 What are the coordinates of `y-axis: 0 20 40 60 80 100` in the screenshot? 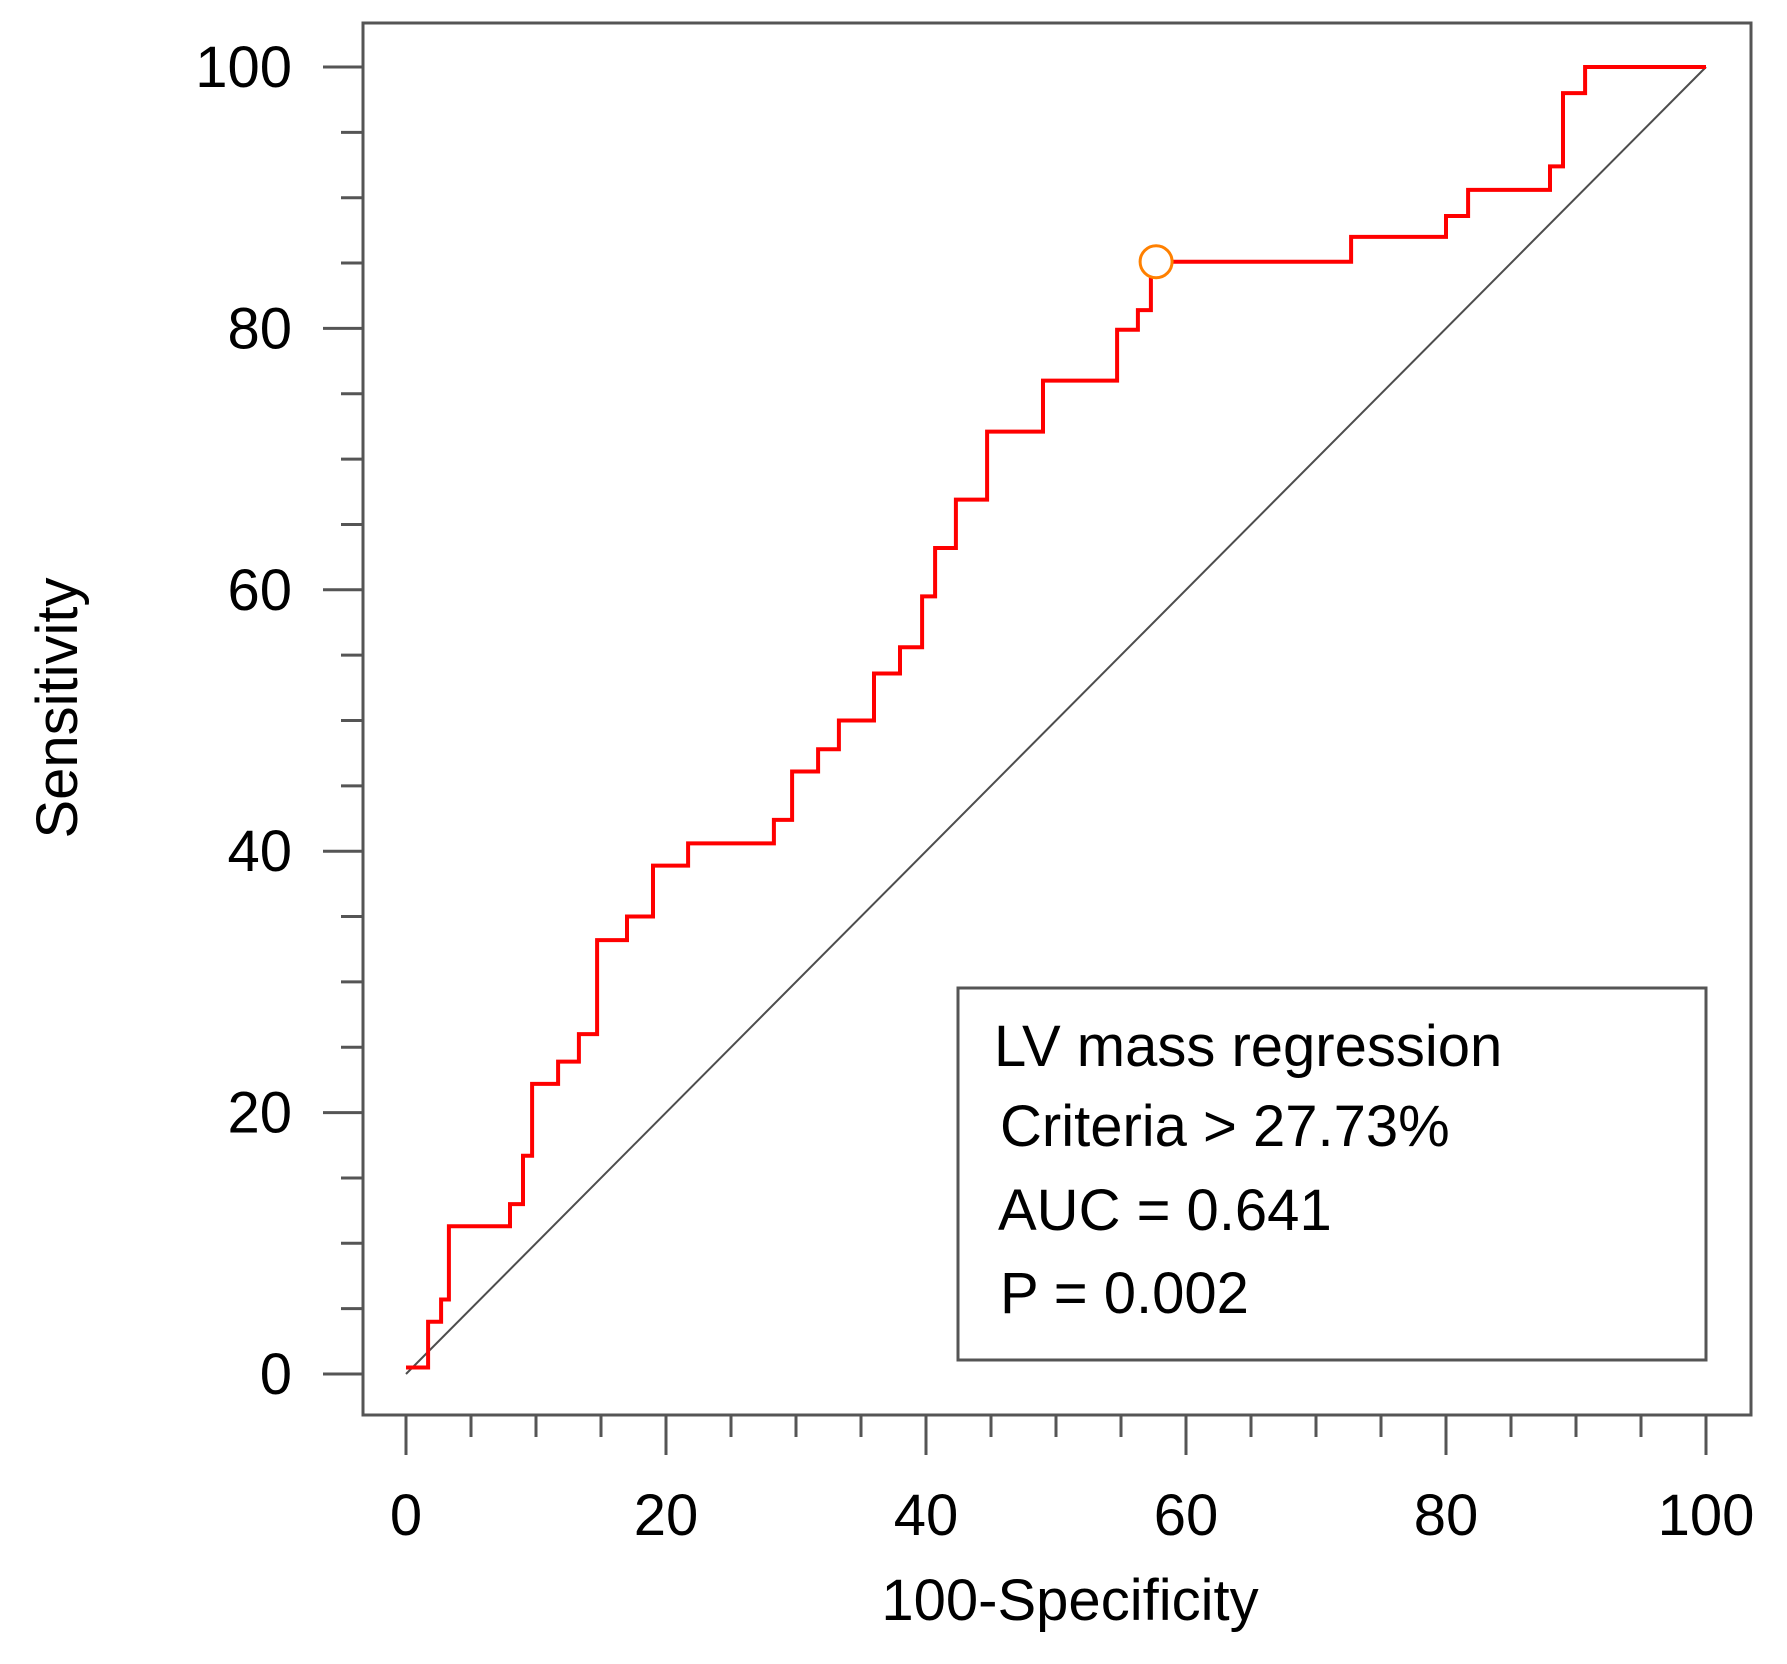 It's located at (279, 721).